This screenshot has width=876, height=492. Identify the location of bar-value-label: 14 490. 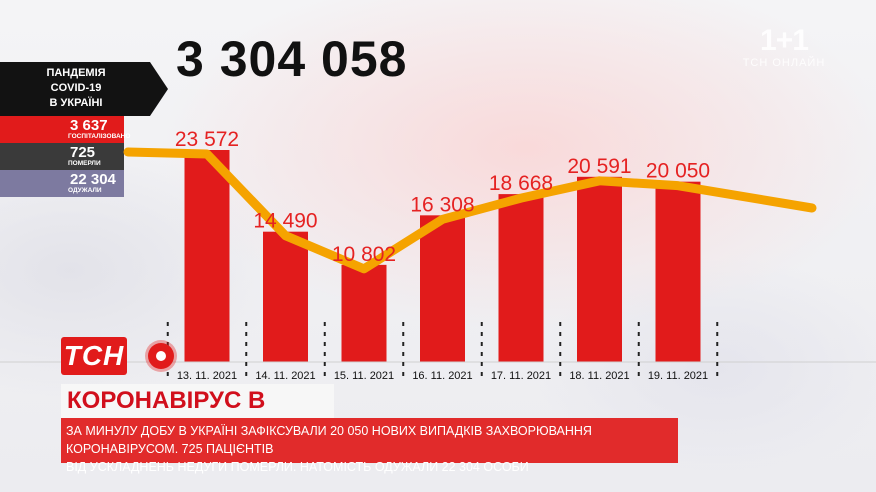
(285, 221).